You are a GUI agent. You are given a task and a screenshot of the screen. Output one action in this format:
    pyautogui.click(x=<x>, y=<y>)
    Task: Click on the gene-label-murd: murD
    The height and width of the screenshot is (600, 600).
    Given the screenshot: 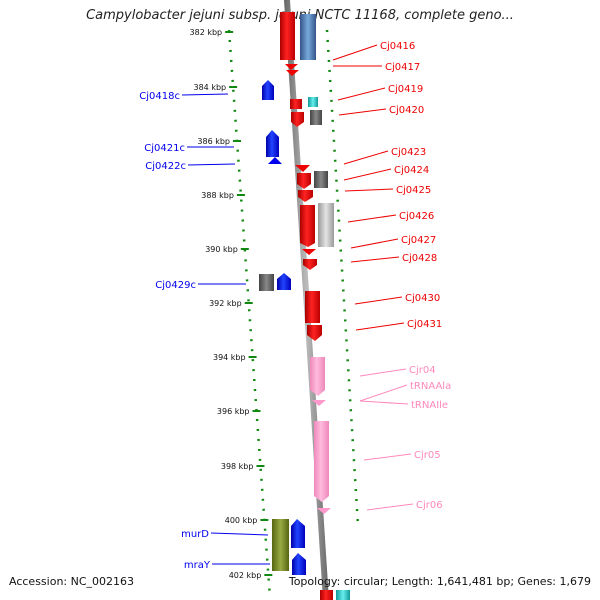 What is the action you would take?
    pyautogui.click(x=195, y=534)
    